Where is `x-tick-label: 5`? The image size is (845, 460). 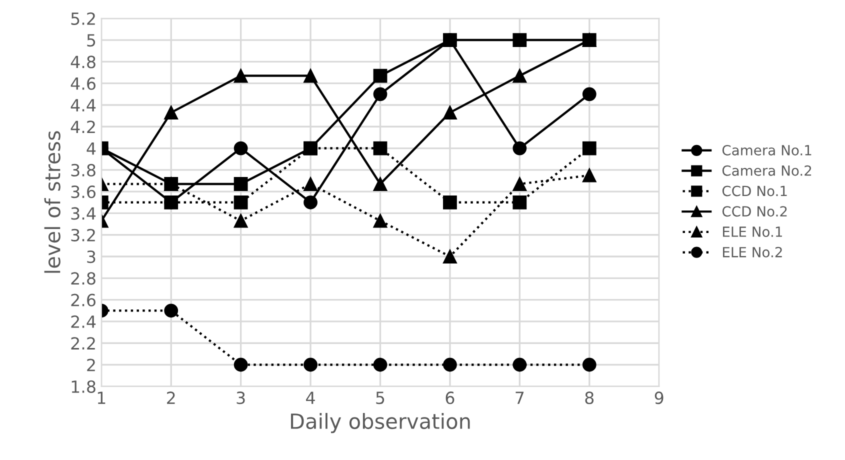
x-tick-label: 5 is located at coordinates (380, 398).